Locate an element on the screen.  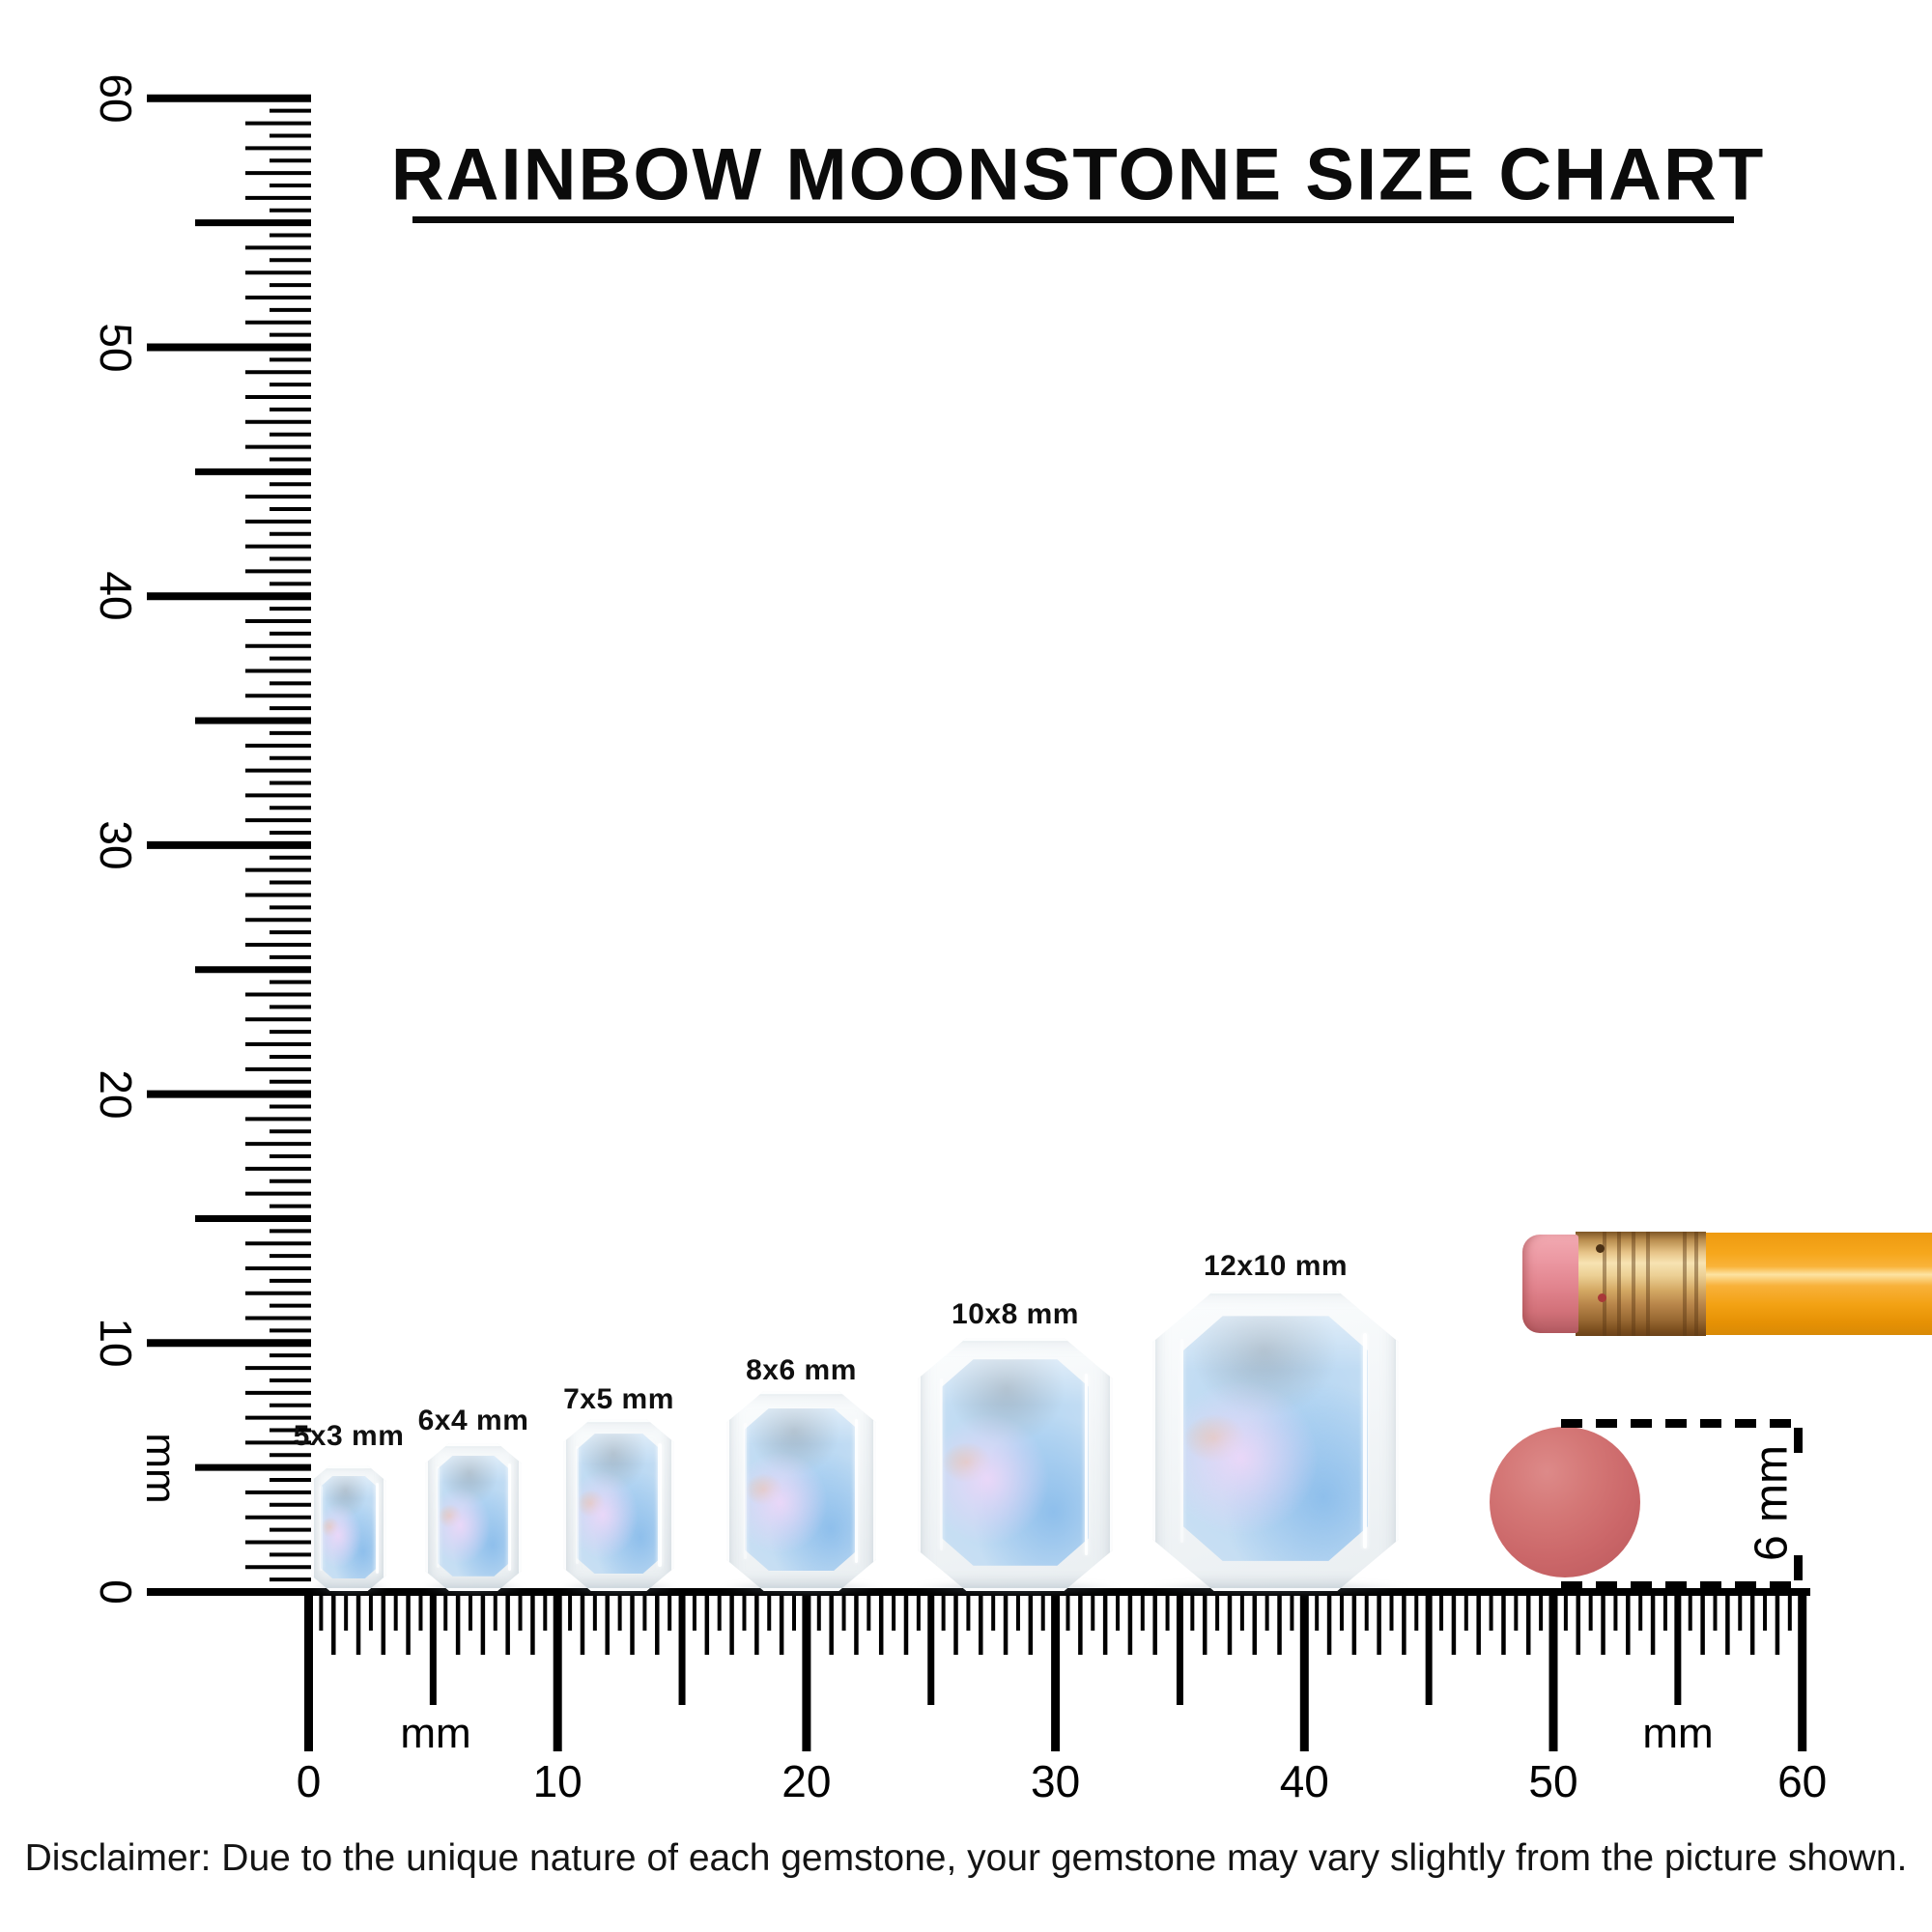
horizontal-ruler-number: 50 is located at coordinates (1553, 1781).